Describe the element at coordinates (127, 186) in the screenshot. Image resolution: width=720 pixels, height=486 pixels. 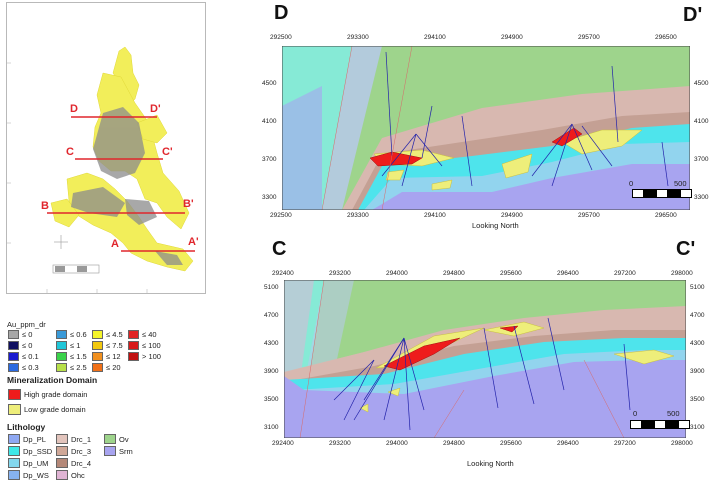
I see `drill-trace-cluster` at that location.